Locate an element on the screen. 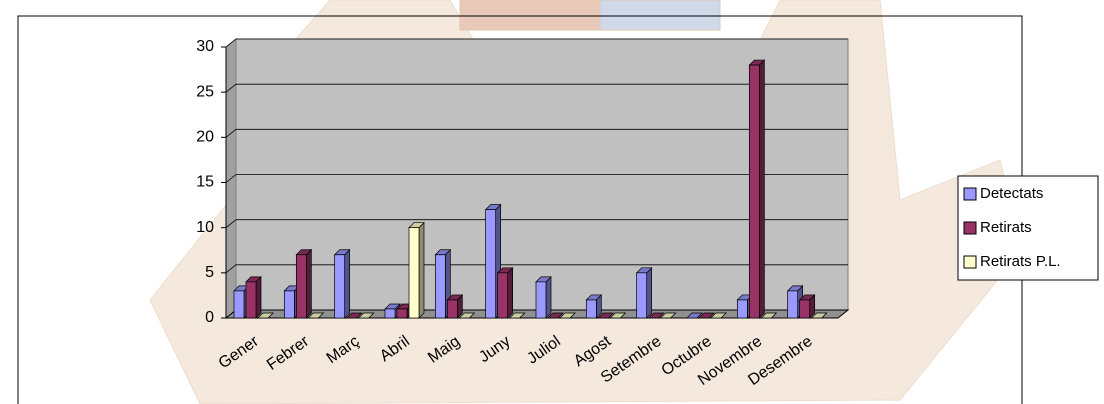 Image resolution: width=1104 pixels, height=404 pixels. y-tick-label: 30 is located at coordinates (205, 46).